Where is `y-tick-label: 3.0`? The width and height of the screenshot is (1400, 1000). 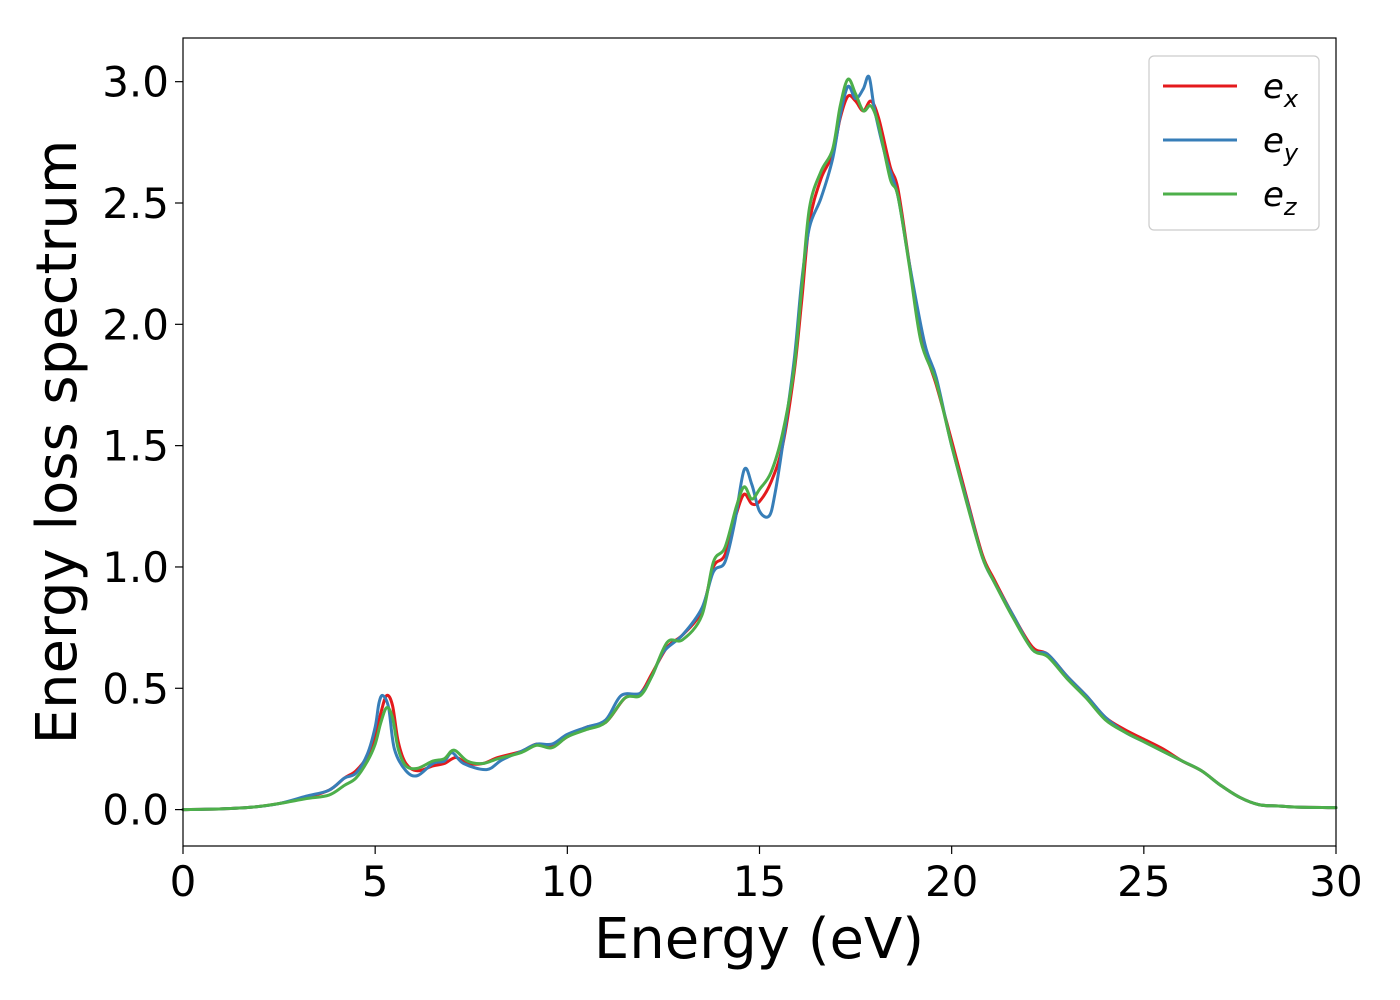 y-tick-label: 3.0 is located at coordinates (135, 82).